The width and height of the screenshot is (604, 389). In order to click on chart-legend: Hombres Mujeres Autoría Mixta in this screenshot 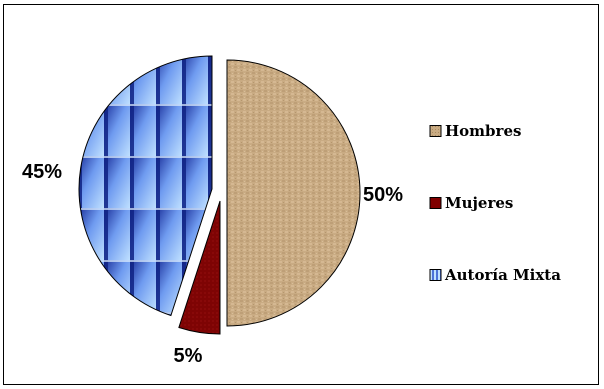, I will do `click(495, 203)`.